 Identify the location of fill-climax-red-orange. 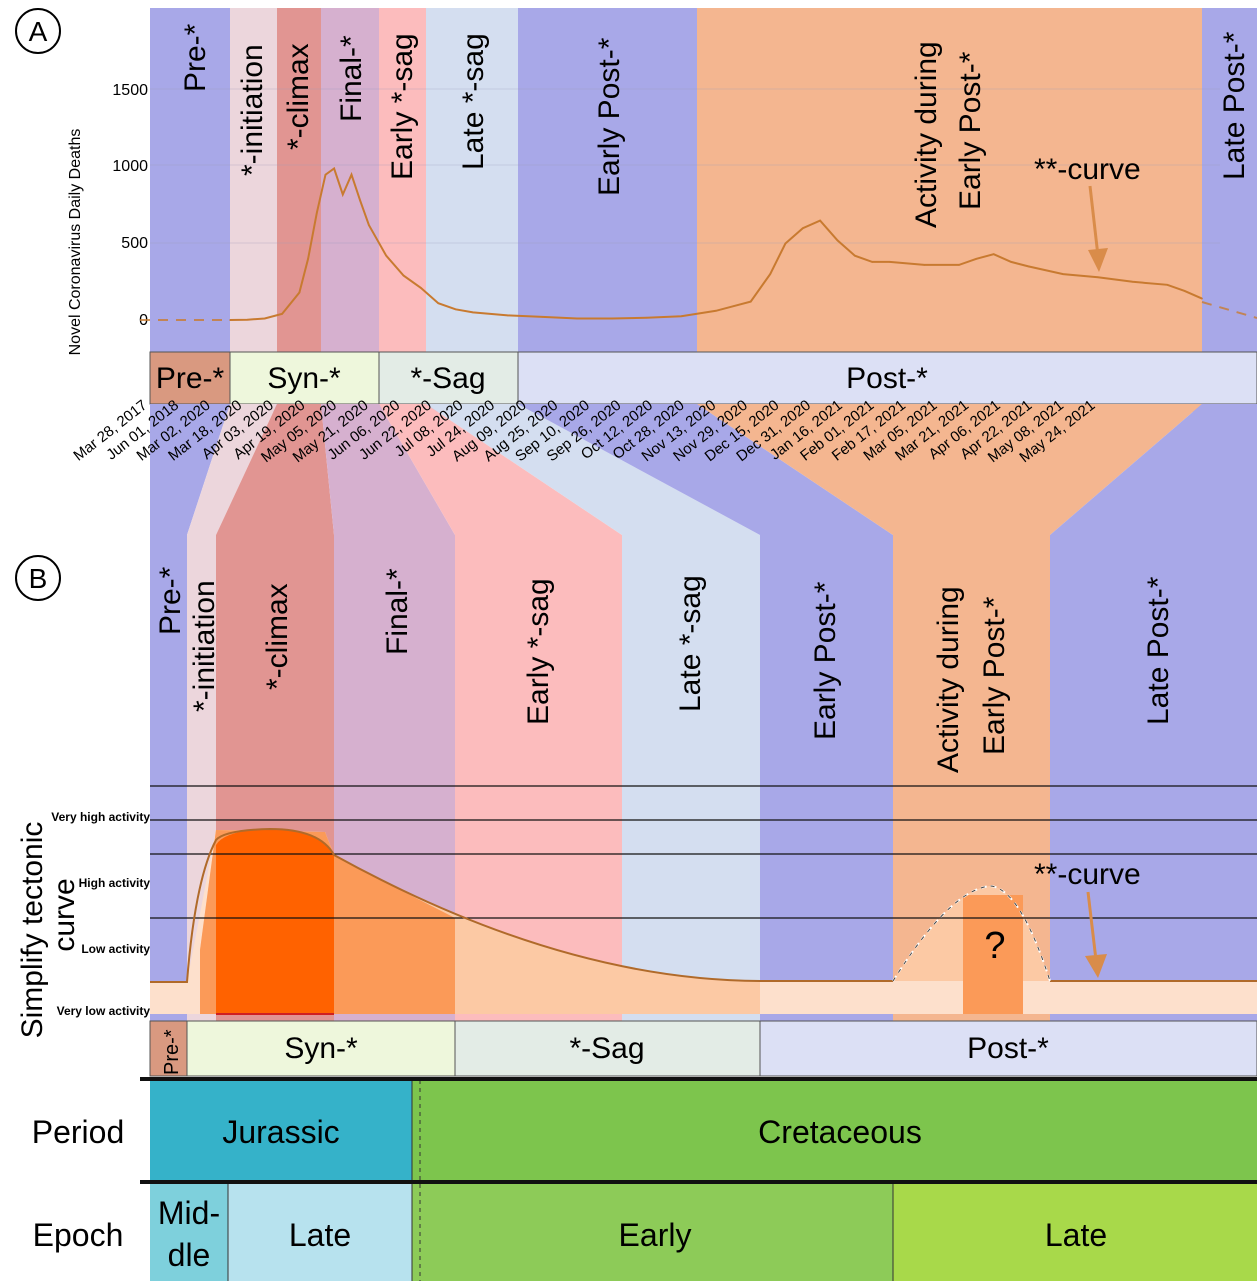
(275, 921).